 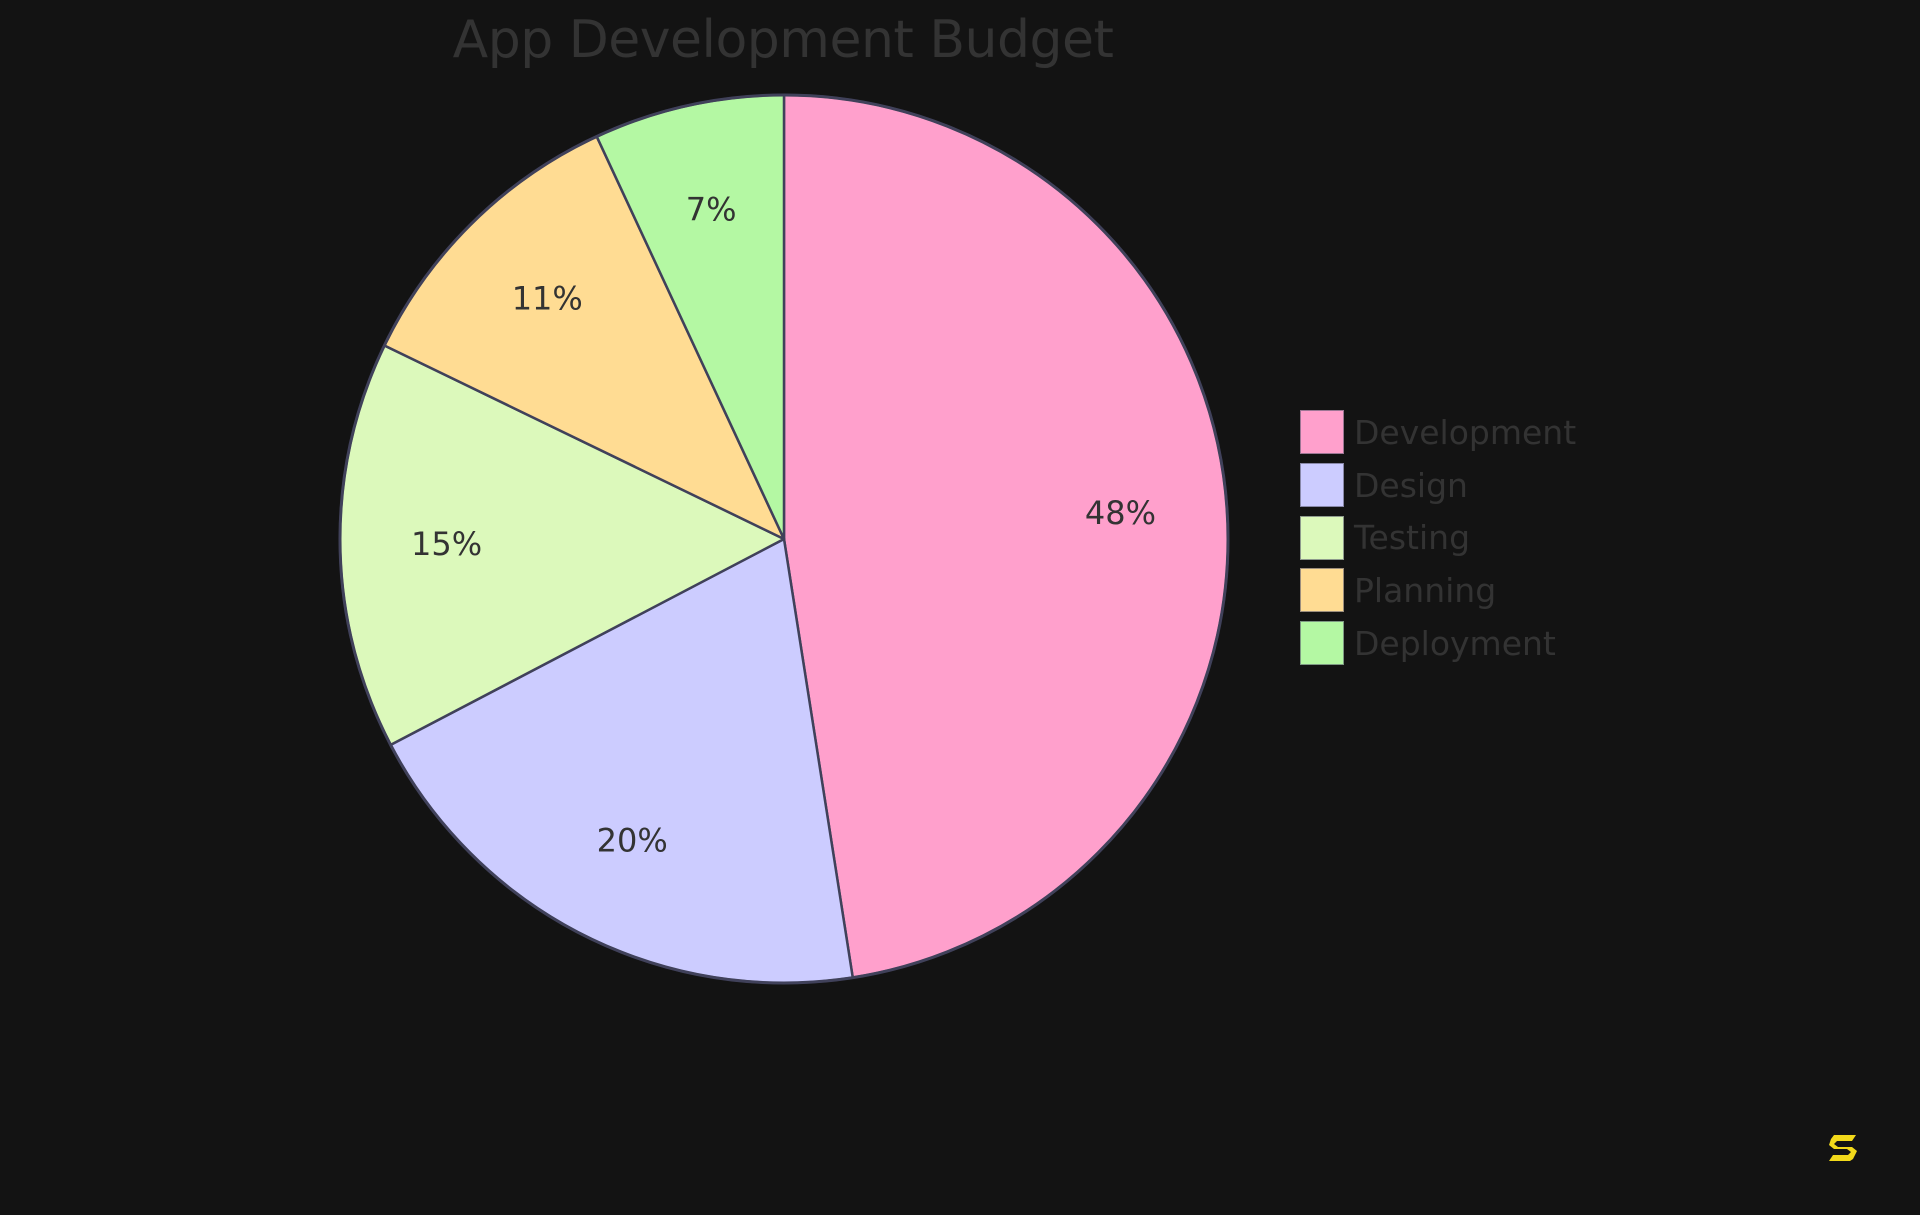 What do you see at coordinates (783, 40) in the screenshot?
I see `chart-title: App Development Budget` at bounding box center [783, 40].